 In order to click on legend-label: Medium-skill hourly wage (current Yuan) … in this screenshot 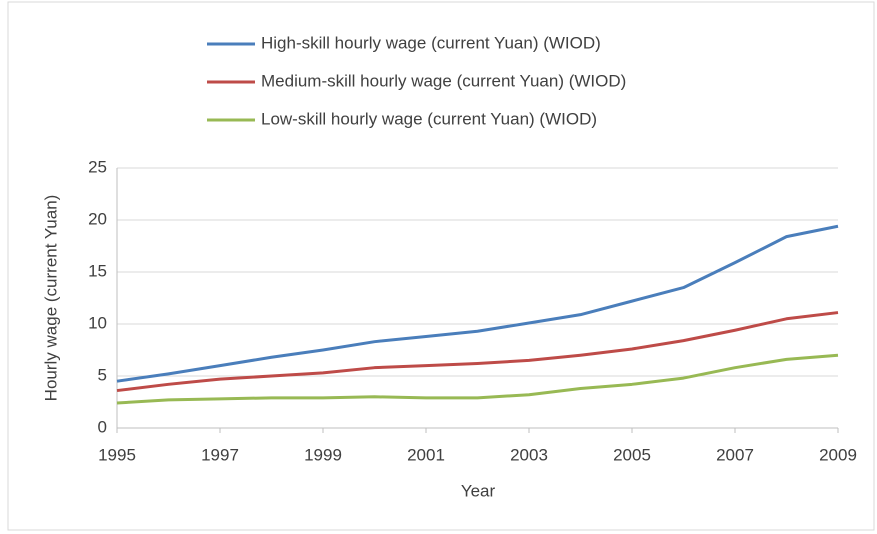, I will do `click(443, 80)`.